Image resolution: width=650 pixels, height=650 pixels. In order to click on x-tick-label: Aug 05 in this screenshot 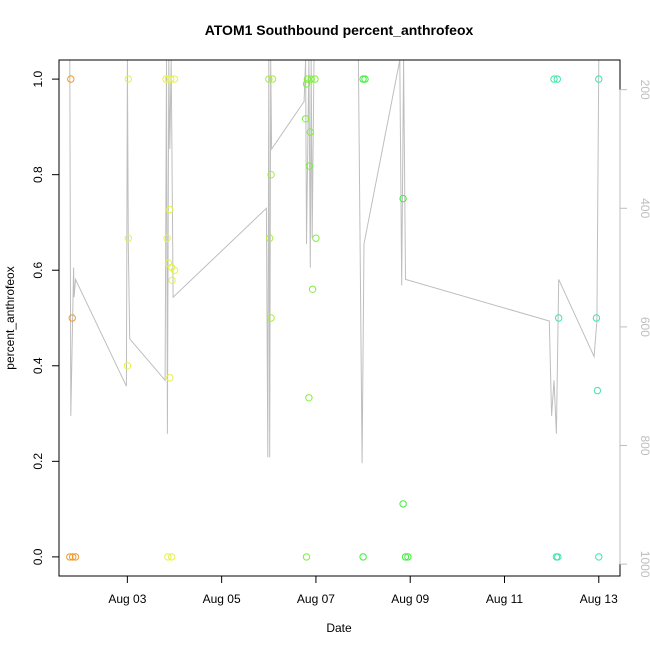, I will do `click(222, 599)`.